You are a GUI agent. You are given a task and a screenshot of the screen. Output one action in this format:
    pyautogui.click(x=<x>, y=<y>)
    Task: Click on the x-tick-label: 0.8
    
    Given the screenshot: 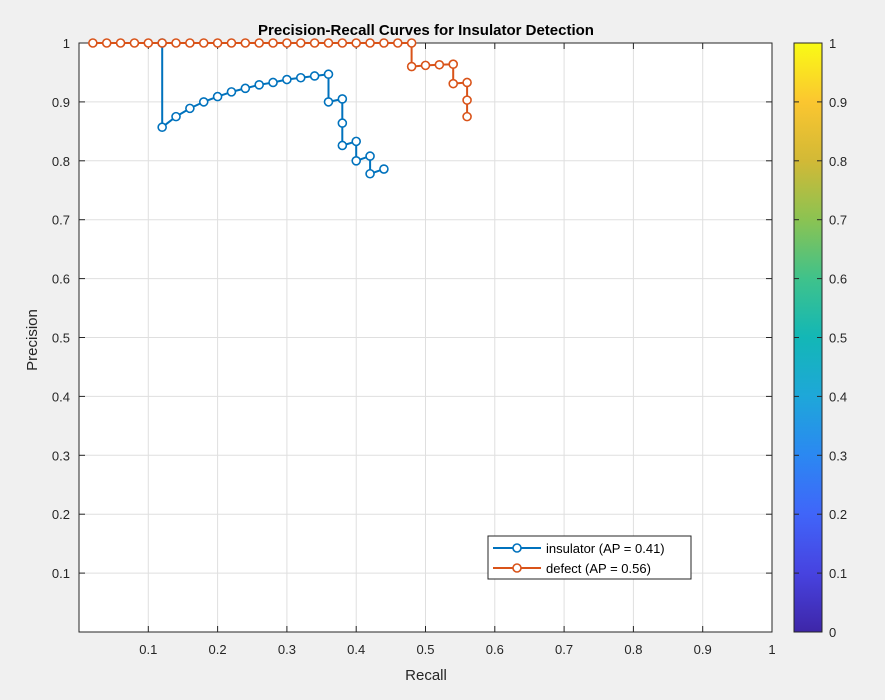 What is the action you would take?
    pyautogui.click(x=633, y=649)
    